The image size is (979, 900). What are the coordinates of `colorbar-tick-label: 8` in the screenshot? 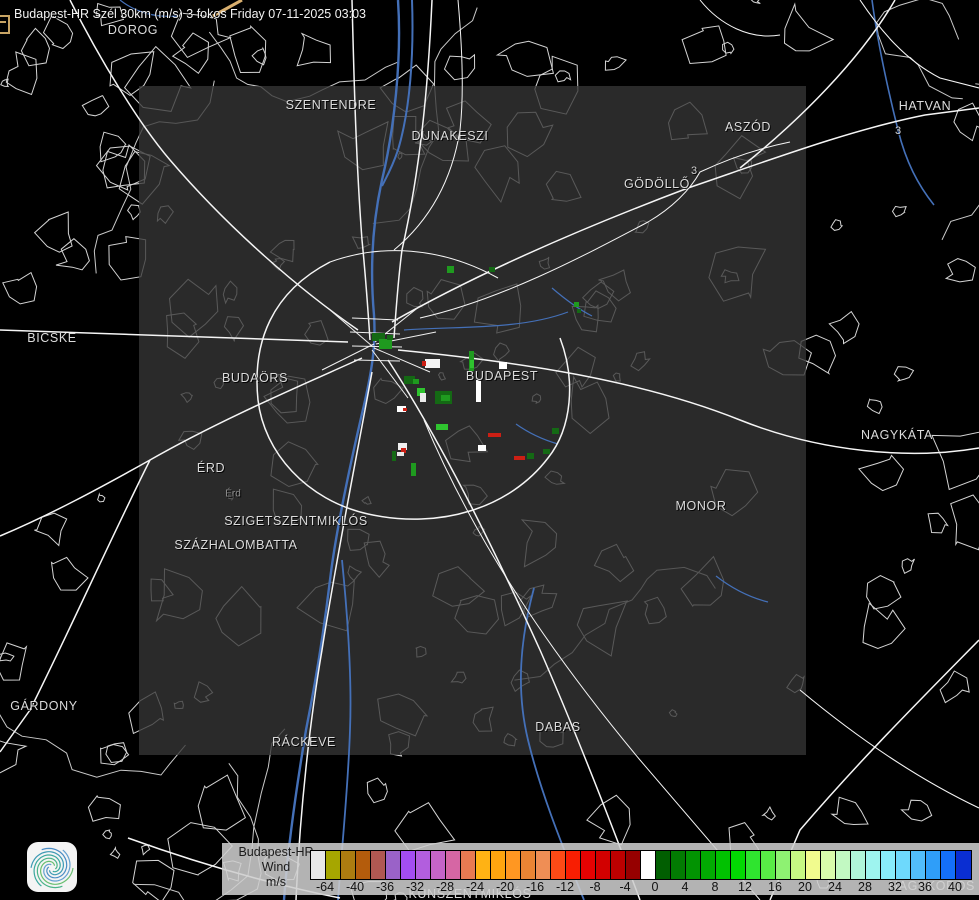 It's located at (715, 887).